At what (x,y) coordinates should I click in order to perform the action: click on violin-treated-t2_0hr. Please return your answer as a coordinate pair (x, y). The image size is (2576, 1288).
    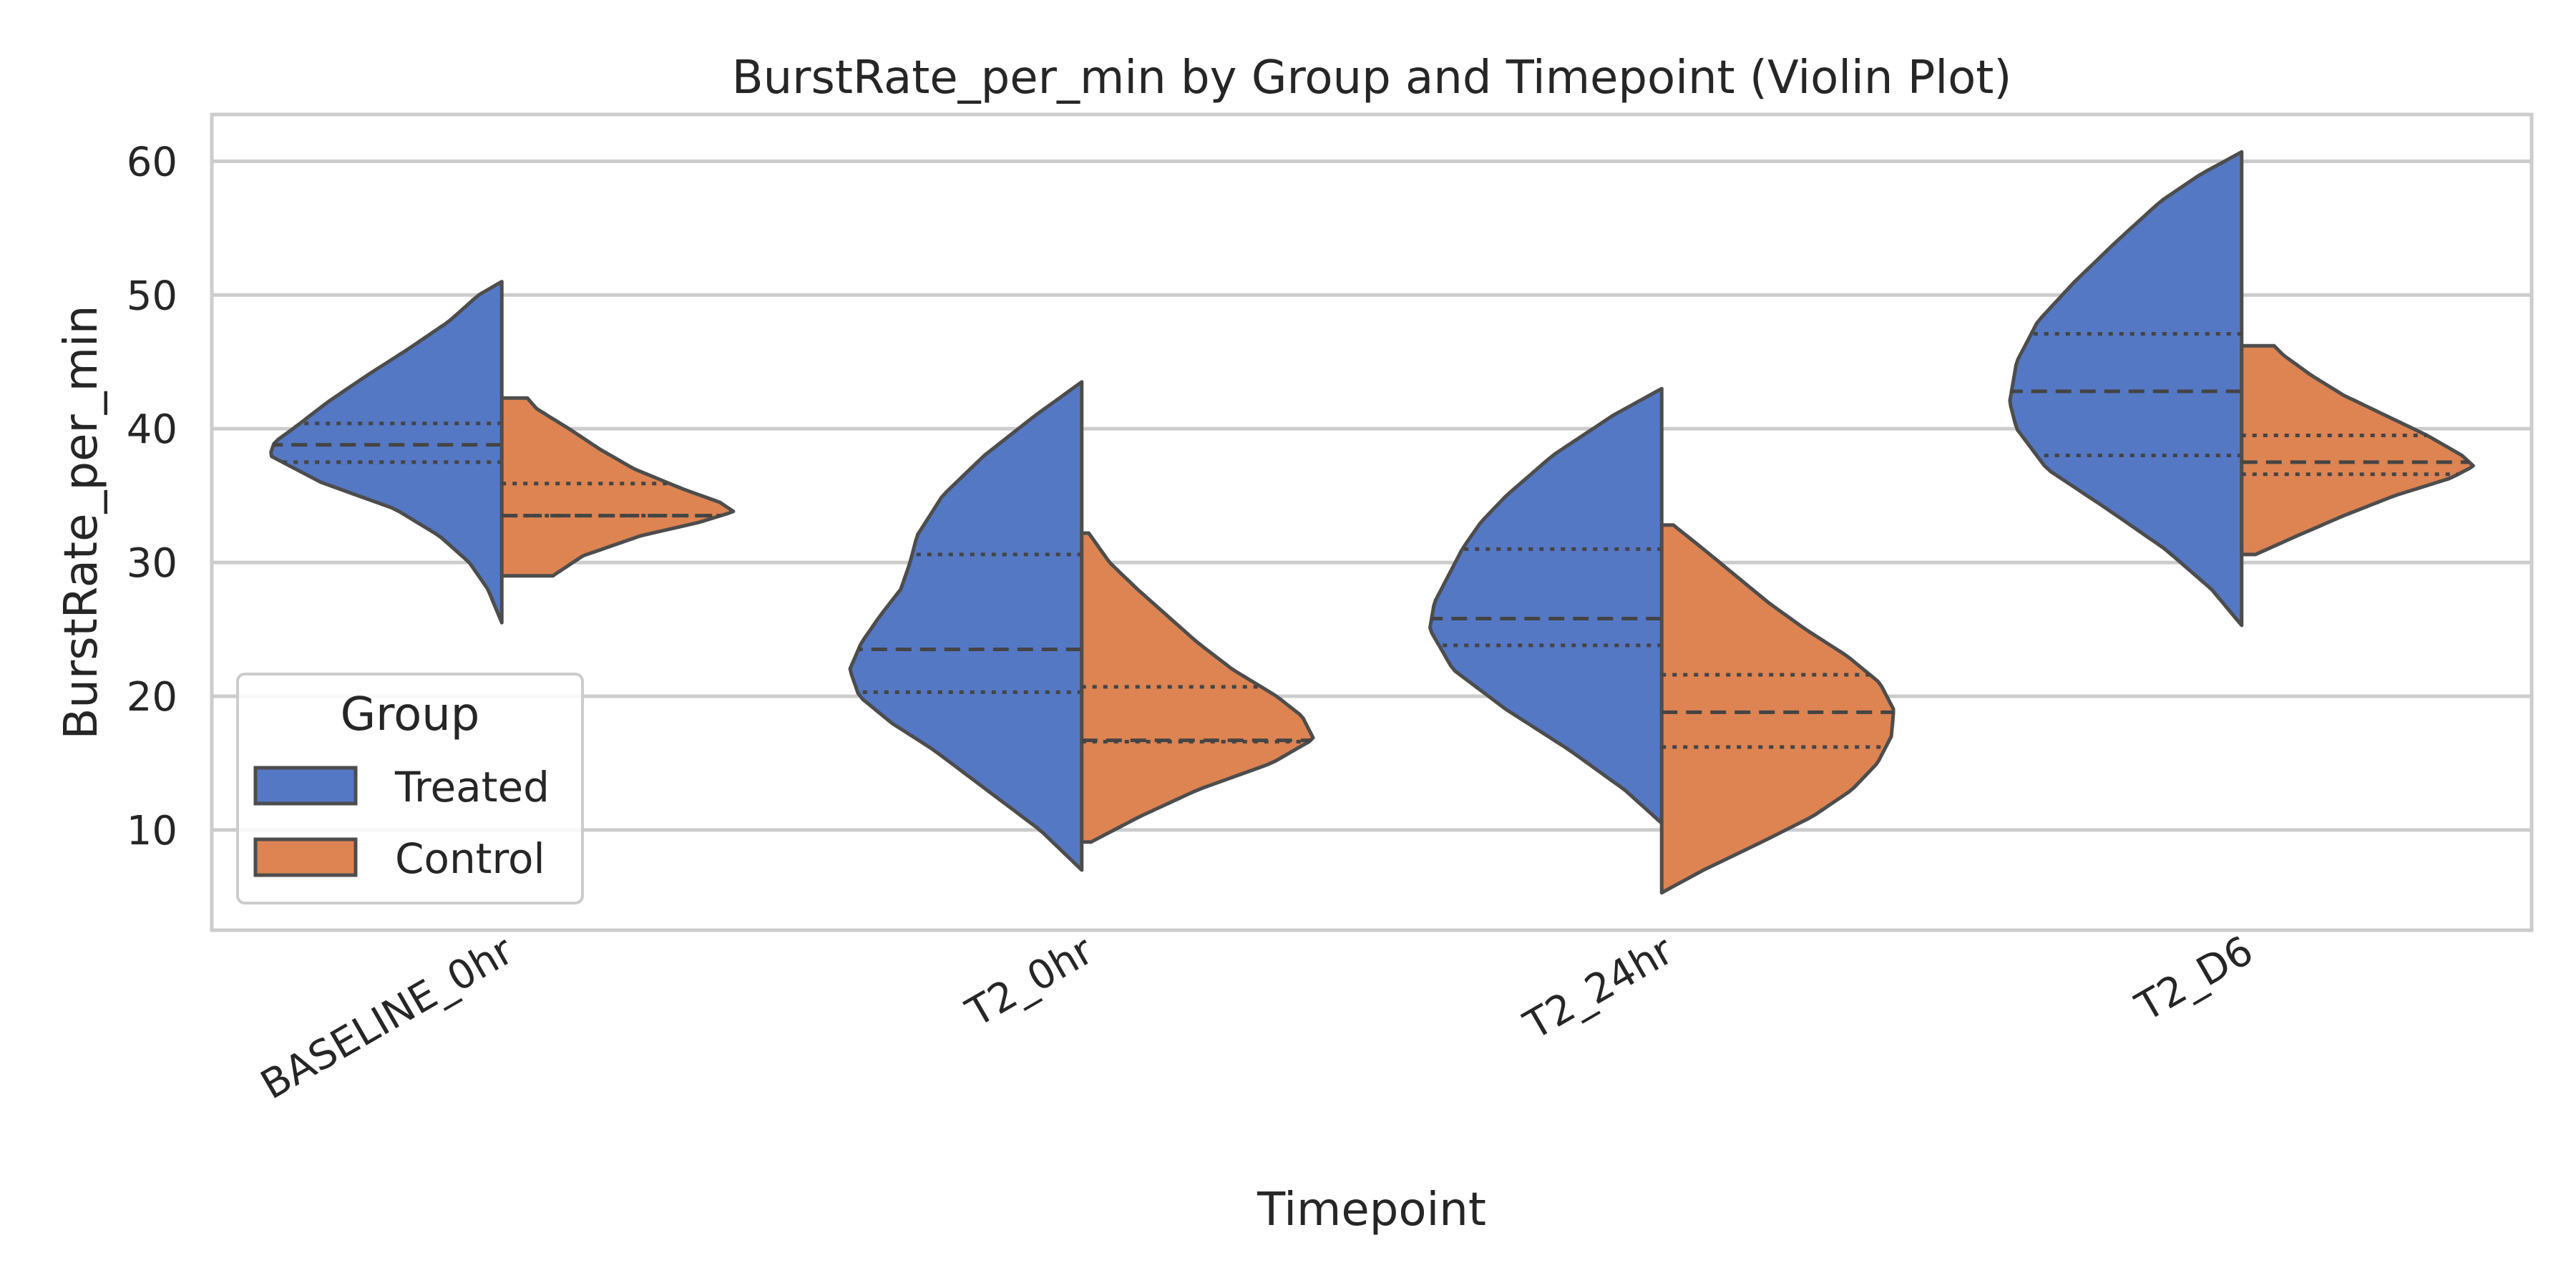
    Looking at the image, I should click on (966, 626).